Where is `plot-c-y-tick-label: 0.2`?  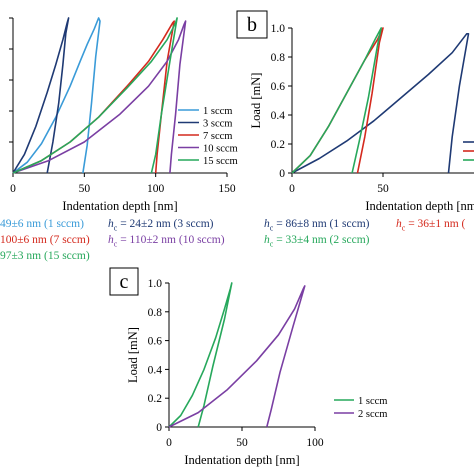 plot-c-y-tick-label: 0.2 is located at coordinates (155, 399).